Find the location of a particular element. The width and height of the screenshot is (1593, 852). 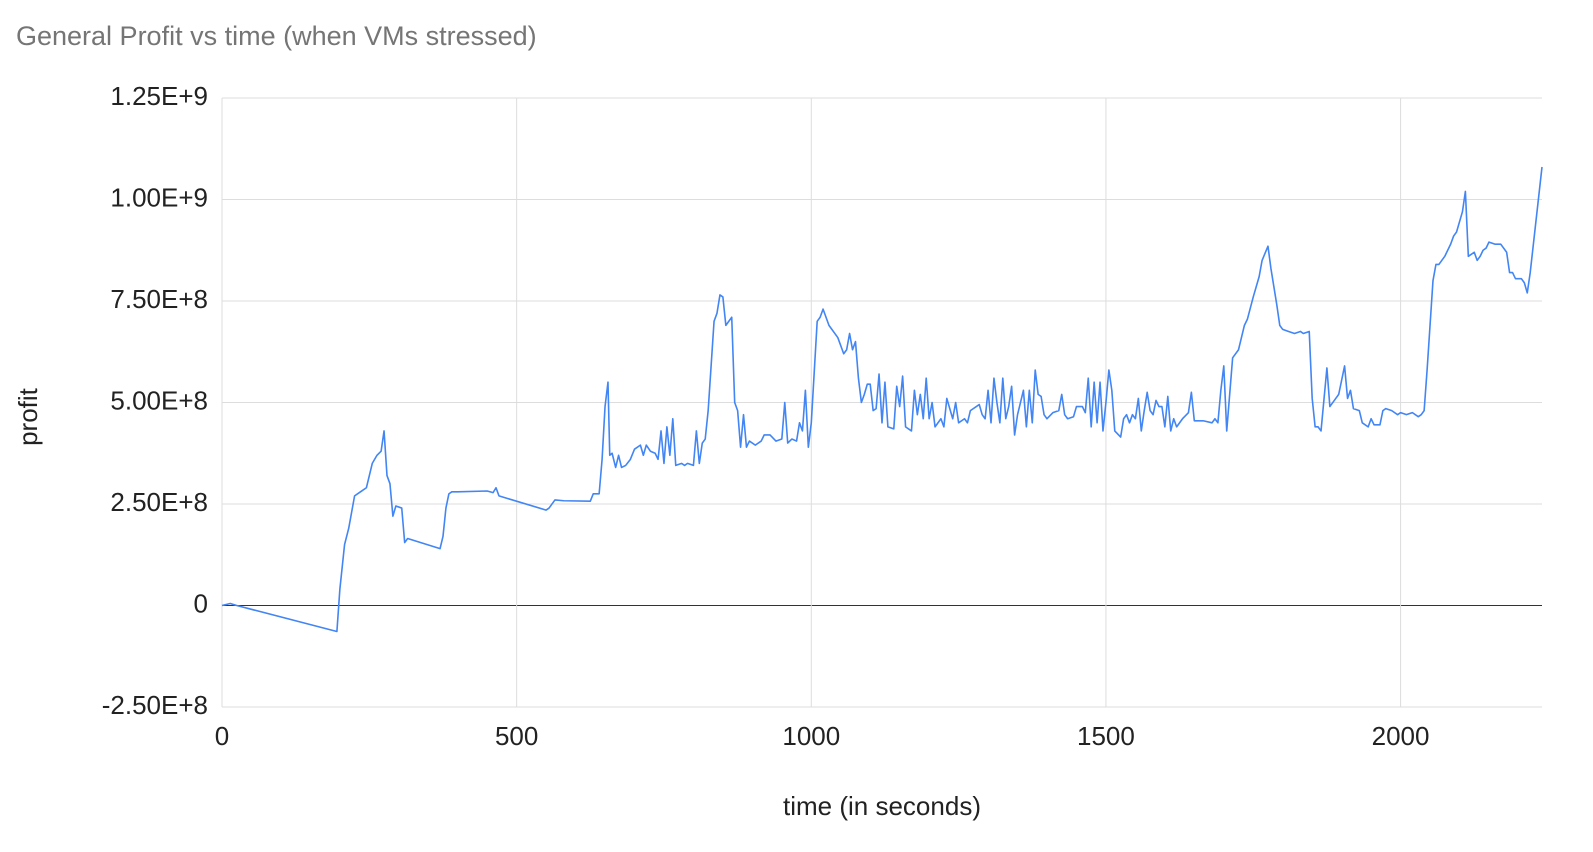

x-tick-label: 0 is located at coordinates (222, 736).